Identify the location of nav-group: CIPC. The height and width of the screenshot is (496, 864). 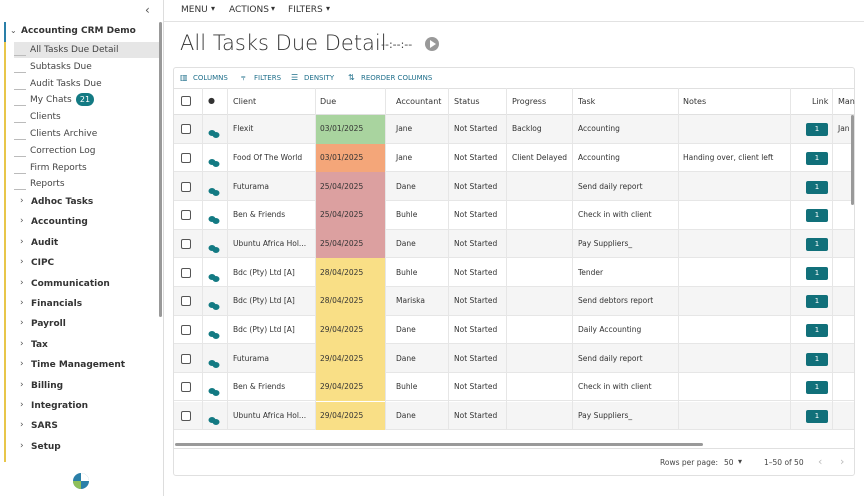
(43, 263).